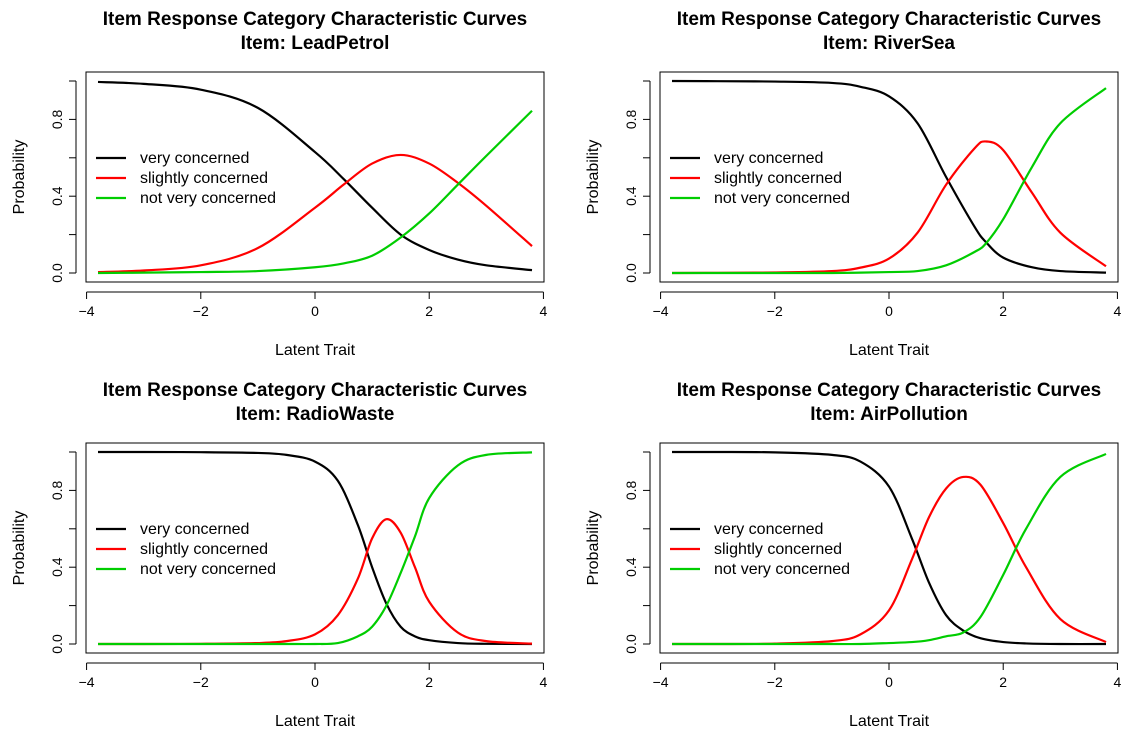  Describe the element at coordinates (315, 414) in the screenshot. I see `chart-subtitle: Item: RadioWaste` at that location.